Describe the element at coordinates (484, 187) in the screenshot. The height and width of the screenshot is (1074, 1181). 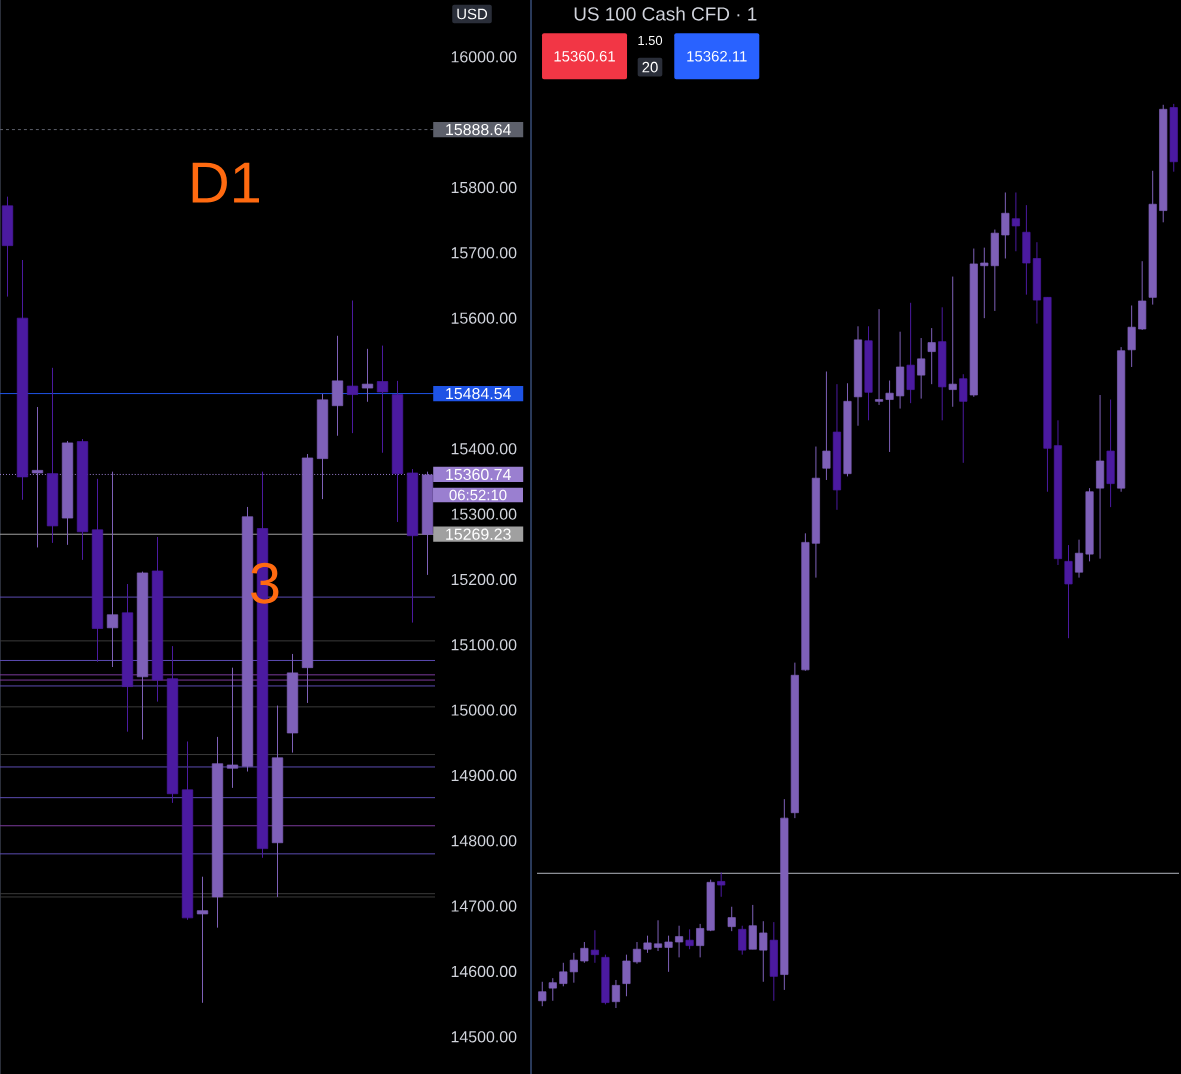
I see `y-tick-label: 15800.00` at that location.